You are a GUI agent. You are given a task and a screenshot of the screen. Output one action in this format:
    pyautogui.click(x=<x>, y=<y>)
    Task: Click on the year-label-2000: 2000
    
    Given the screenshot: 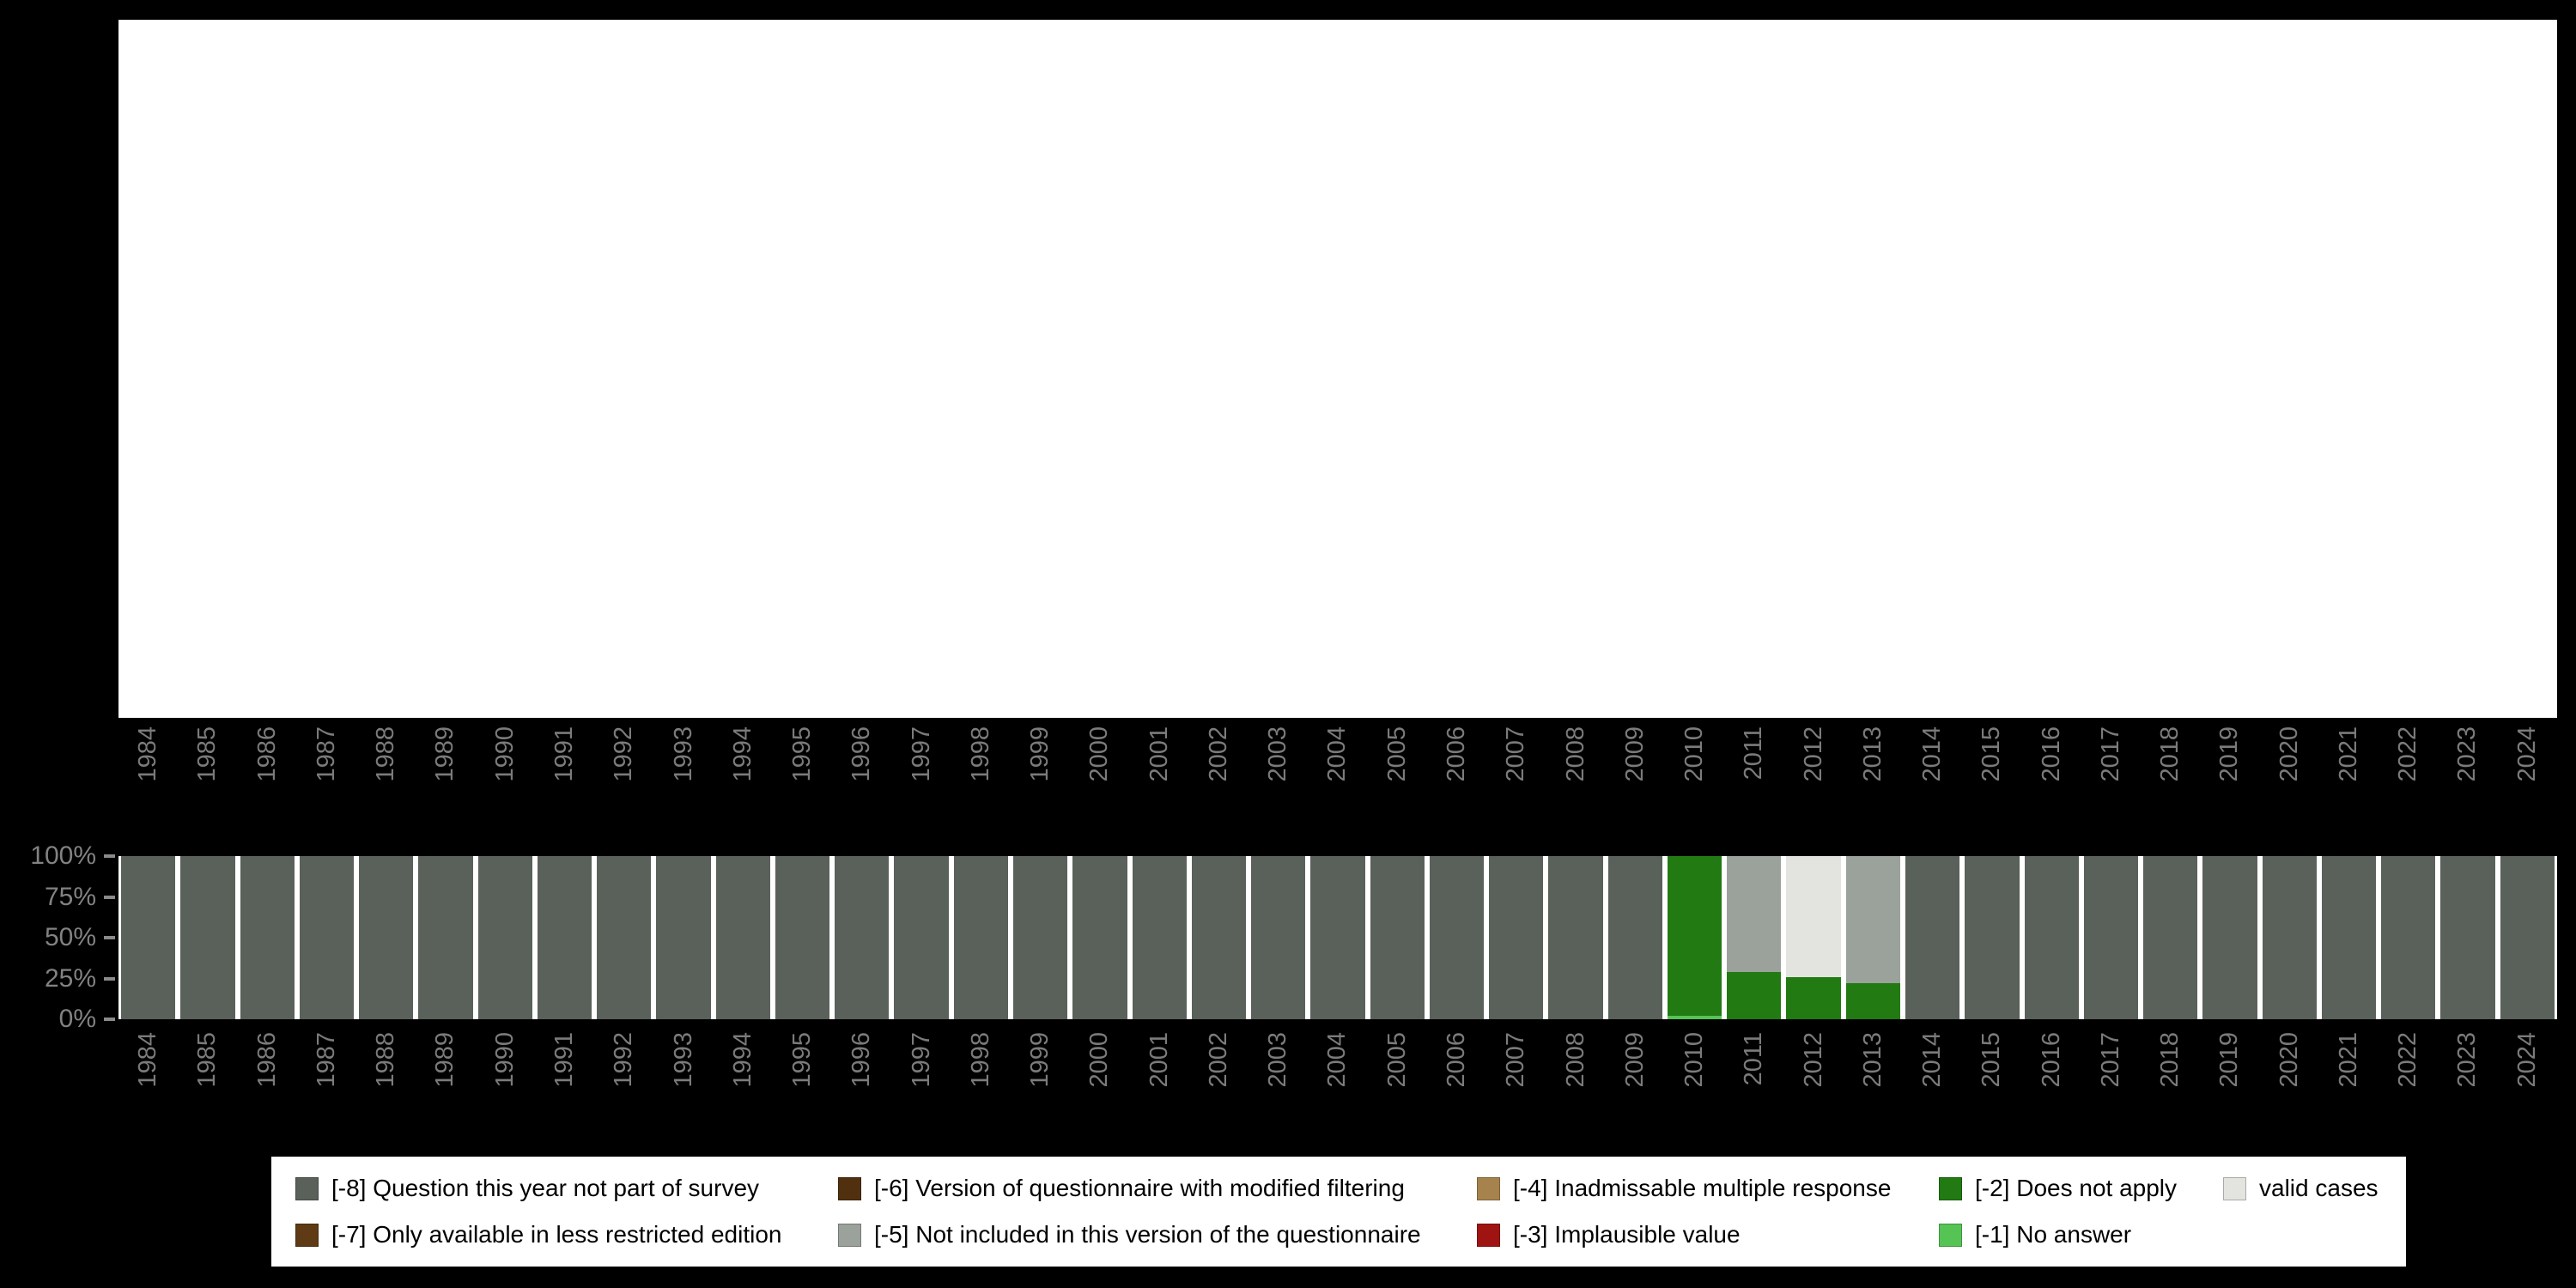 What is the action you would take?
    pyautogui.click(x=1100, y=1077)
    